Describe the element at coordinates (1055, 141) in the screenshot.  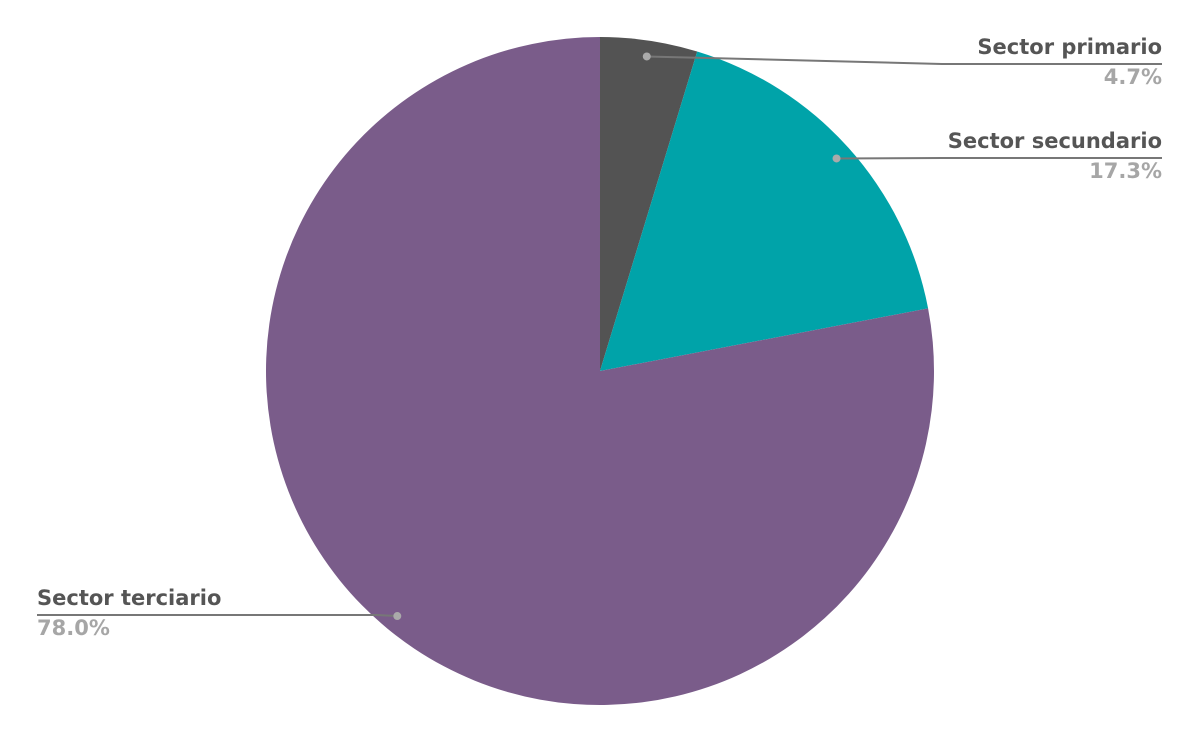
I see `slice-label: Sector secundario` at that location.